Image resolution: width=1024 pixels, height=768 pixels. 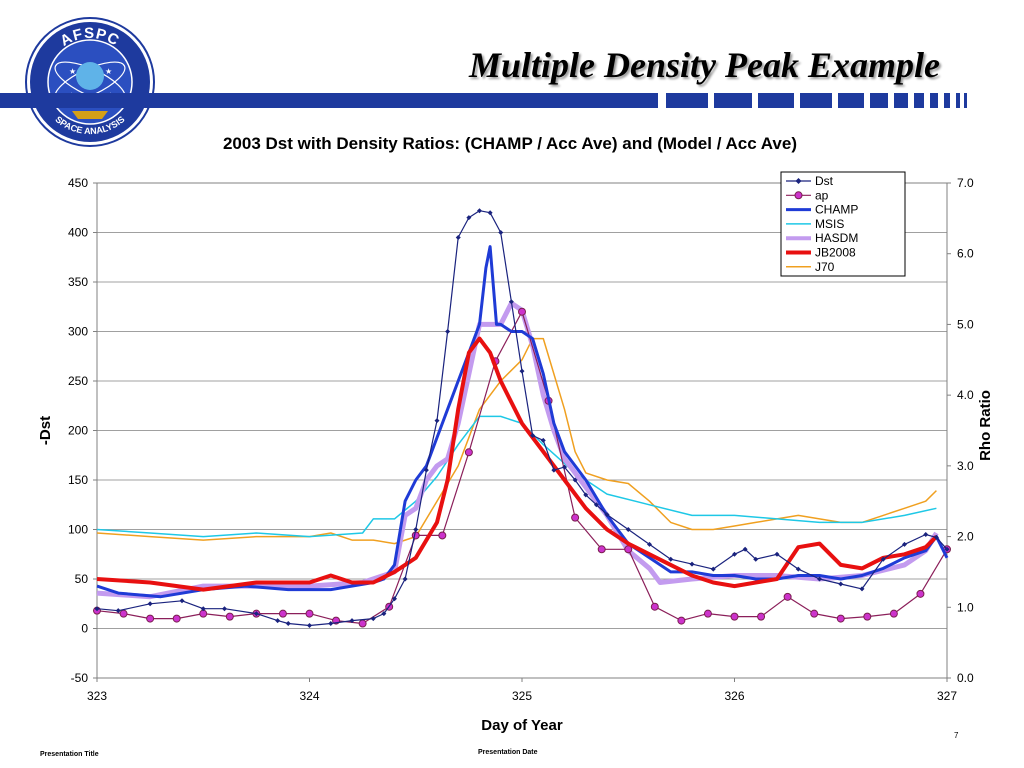 I want to click on y-tick-label: 450, so click(x=78, y=183).